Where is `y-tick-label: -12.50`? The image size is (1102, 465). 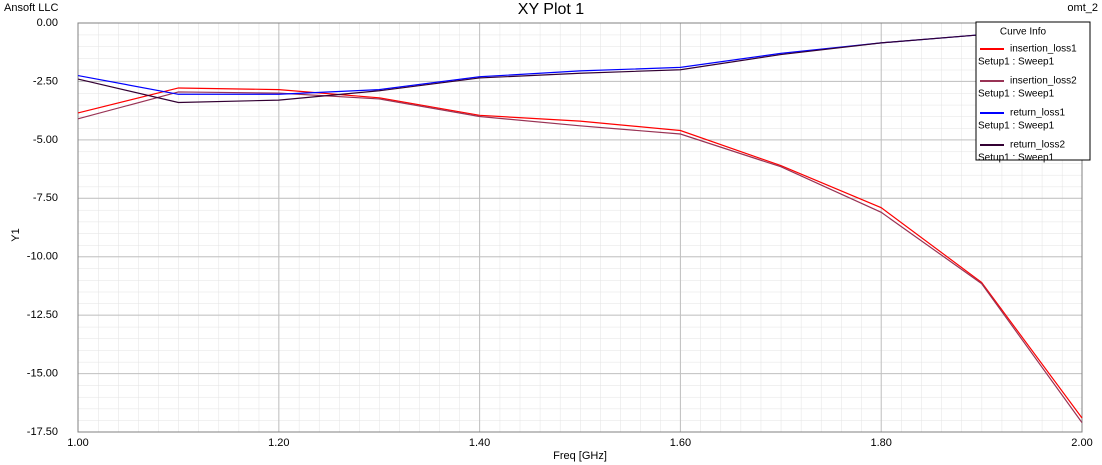
y-tick-label: -12.50 is located at coordinates (42, 315).